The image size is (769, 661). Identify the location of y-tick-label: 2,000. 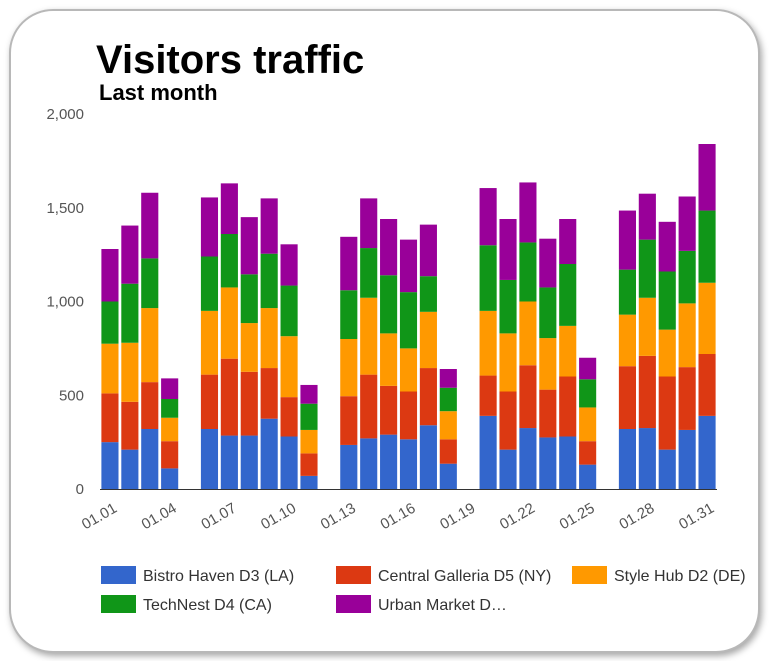
(65, 114).